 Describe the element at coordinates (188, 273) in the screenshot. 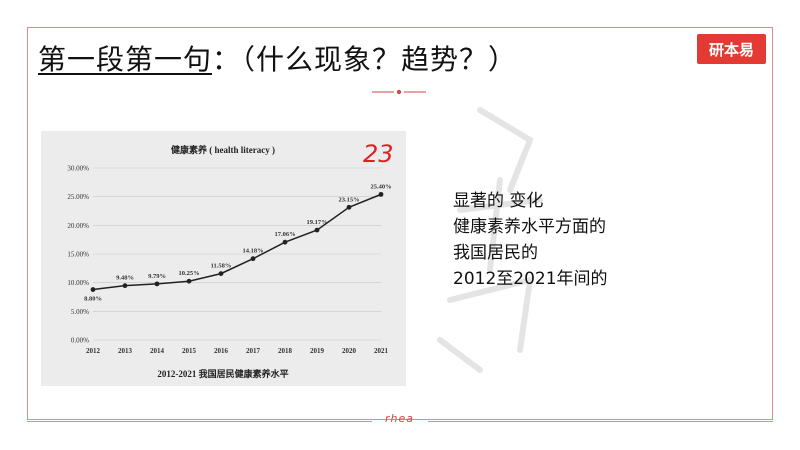

I see `data-label: 10.25%` at that location.